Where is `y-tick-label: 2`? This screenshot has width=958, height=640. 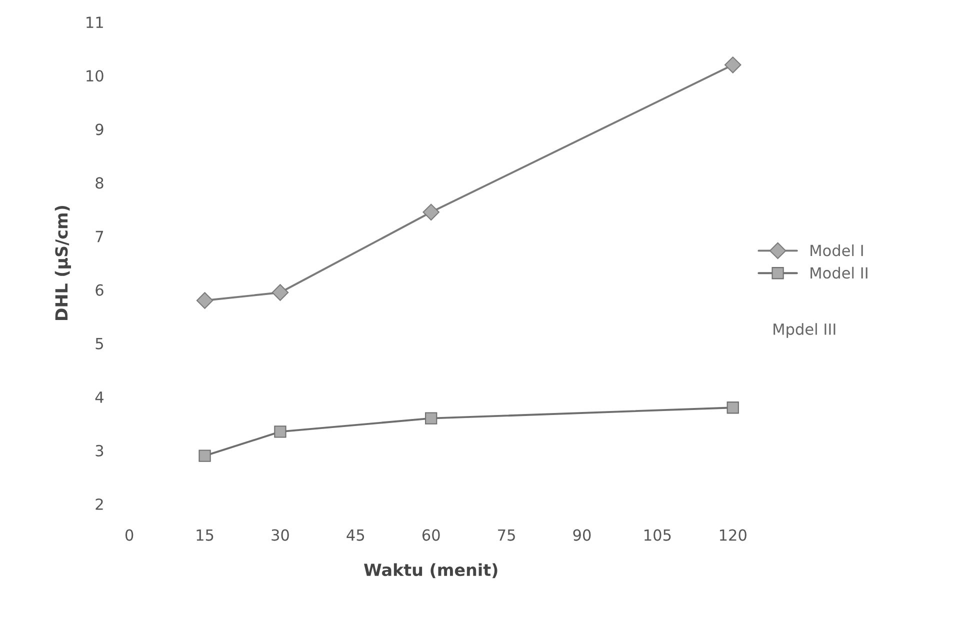
y-tick-label: 2 is located at coordinates (99, 504).